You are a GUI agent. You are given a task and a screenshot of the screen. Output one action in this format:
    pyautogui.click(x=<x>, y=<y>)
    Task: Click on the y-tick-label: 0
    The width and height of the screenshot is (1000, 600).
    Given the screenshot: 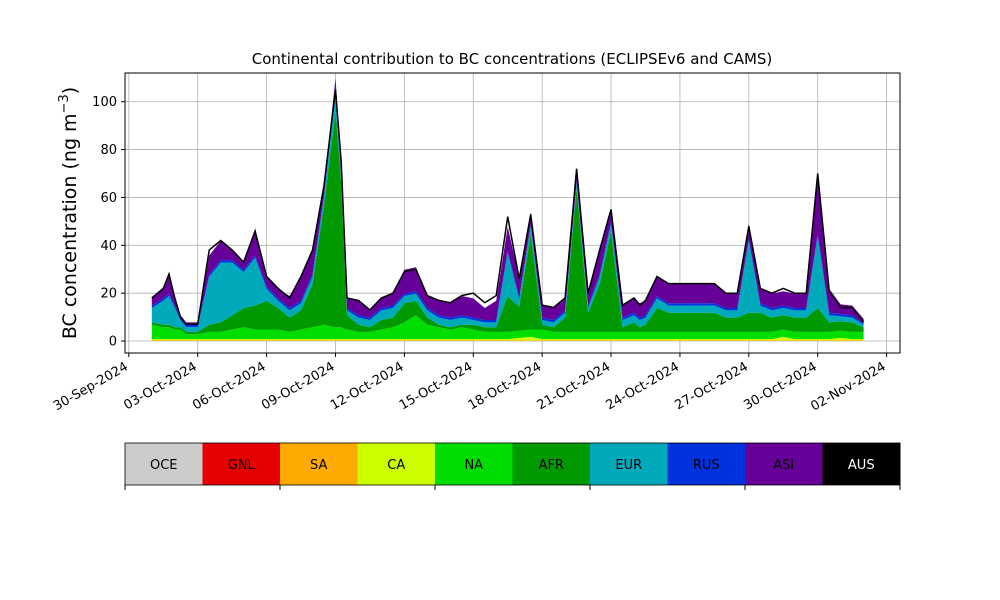 What is the action you would take?
    pyautogui.click(x=113, y=342)
    